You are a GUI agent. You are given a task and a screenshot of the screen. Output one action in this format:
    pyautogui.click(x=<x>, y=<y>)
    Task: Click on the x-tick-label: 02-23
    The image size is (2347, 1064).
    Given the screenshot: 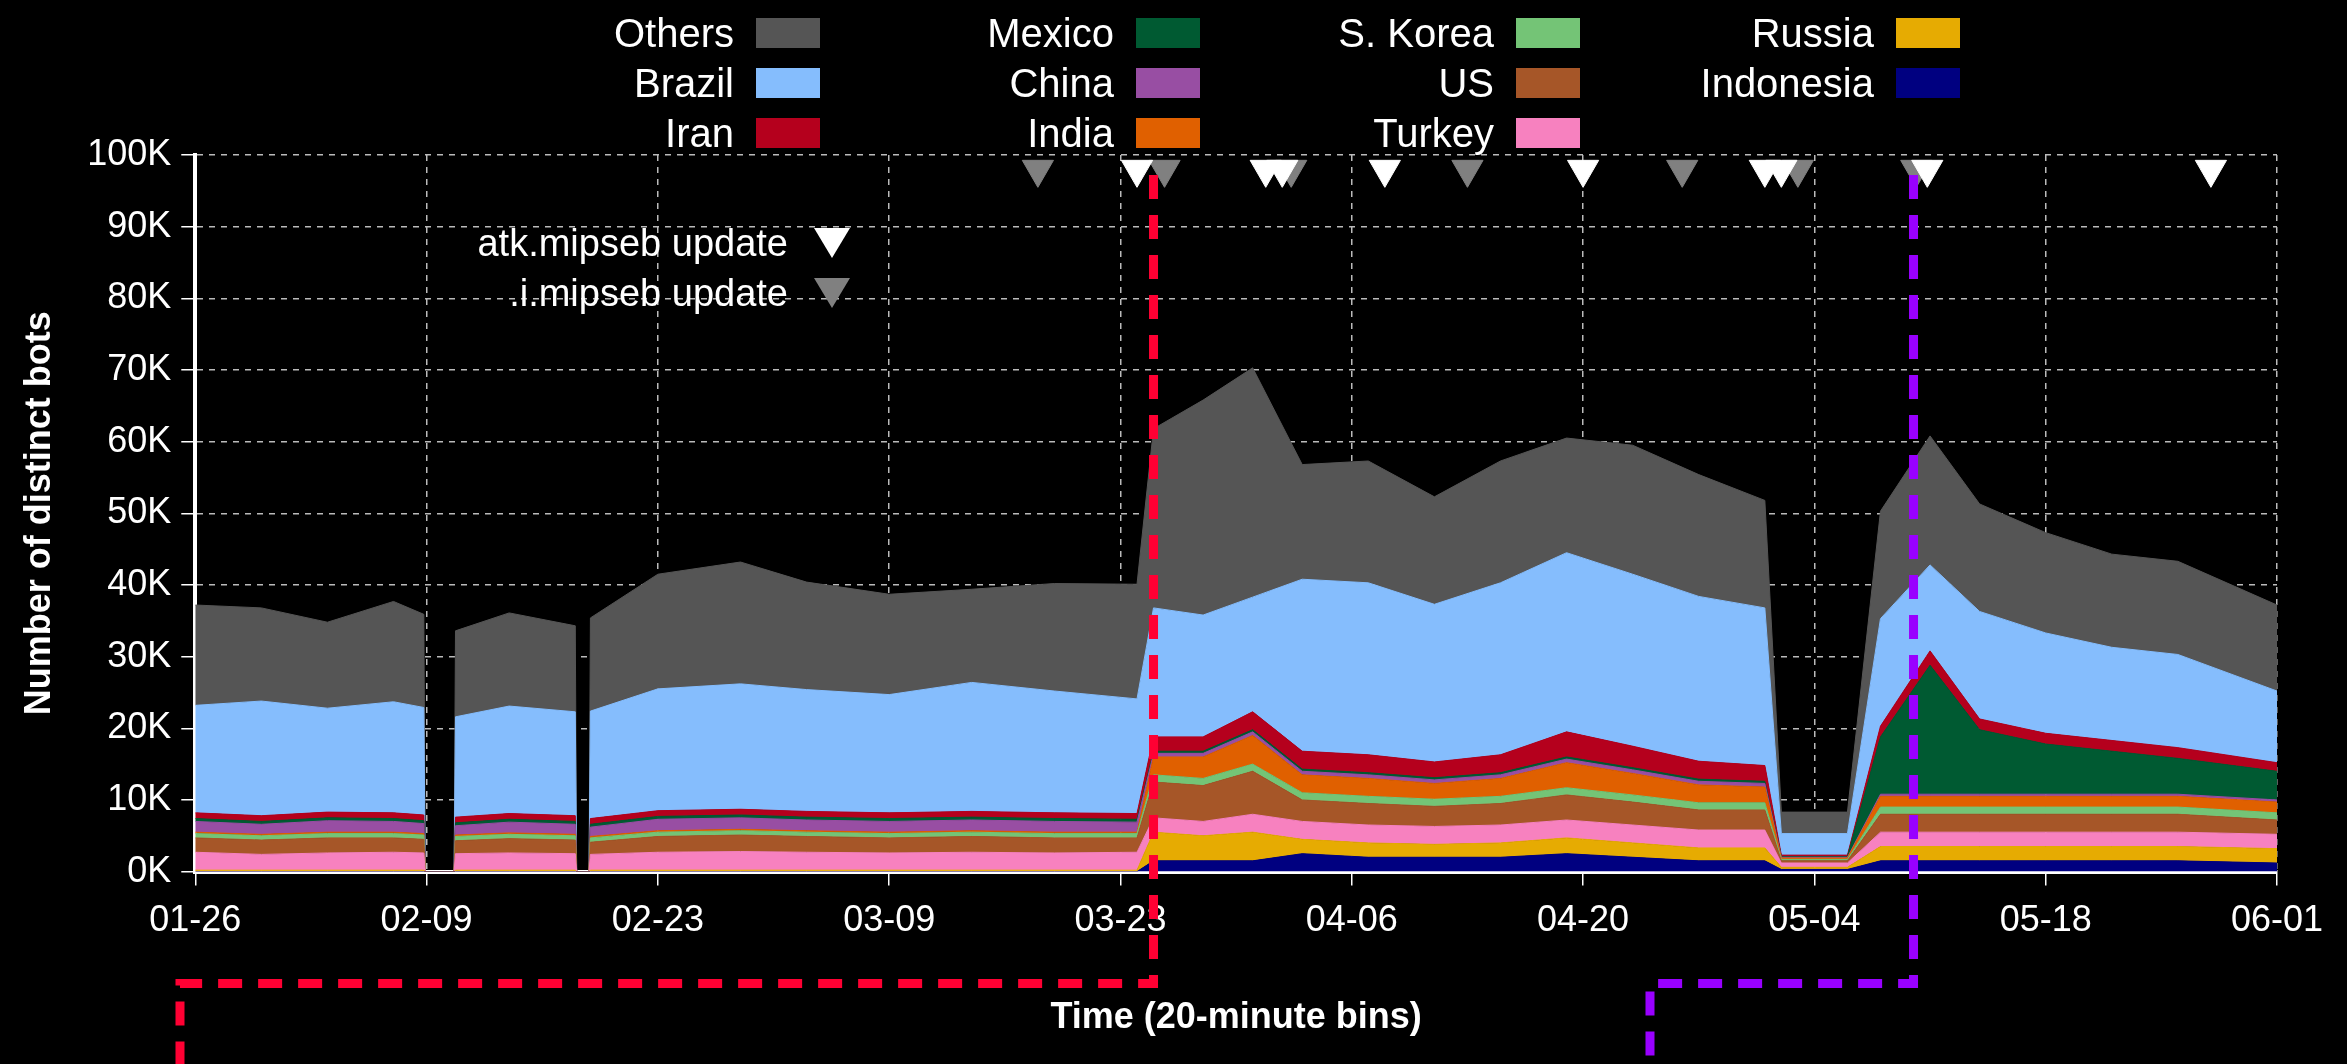 What is the action you would take?
    pyautogui.click(x=657, y=919)
    